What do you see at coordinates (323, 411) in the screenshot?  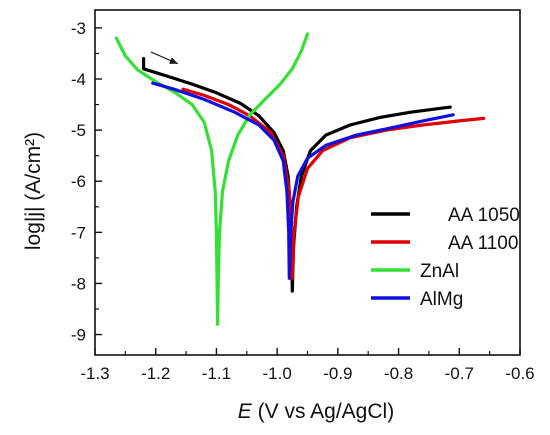 I see `x-axis-title-rest: (V vs Ag/AgCl)` at bounding box center [323, 411].